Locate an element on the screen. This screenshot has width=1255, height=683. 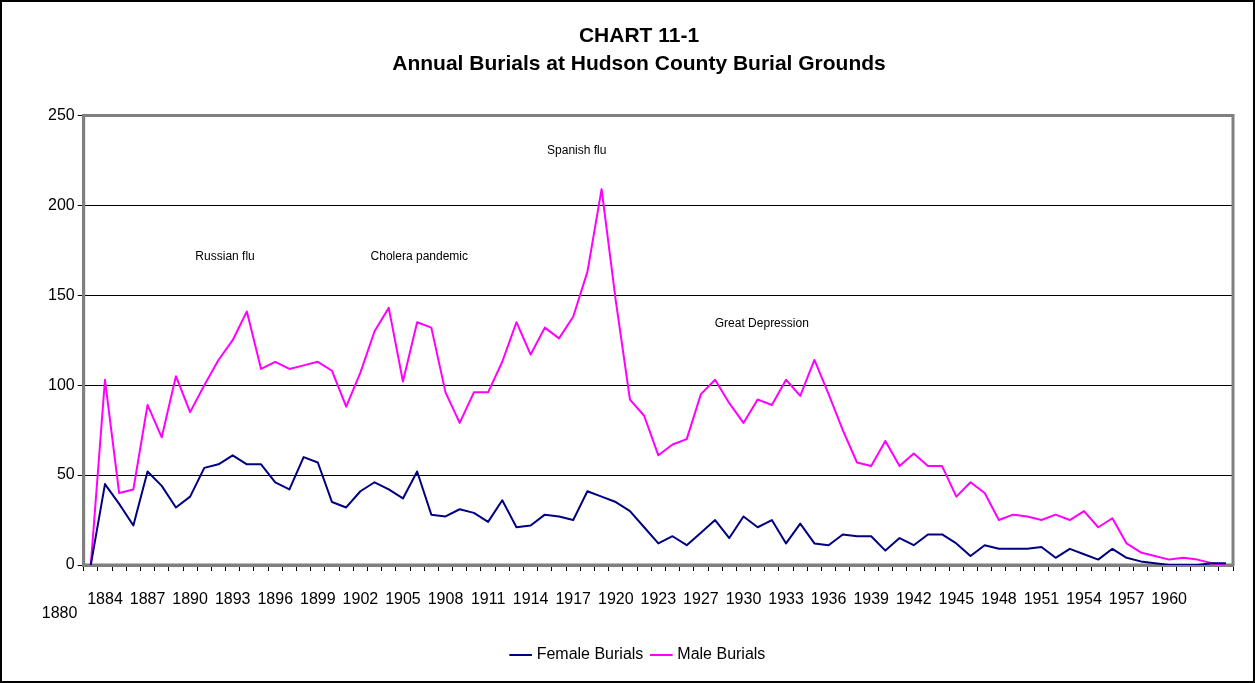
legend-label: Male Burials is located at coordinates (721, 654).